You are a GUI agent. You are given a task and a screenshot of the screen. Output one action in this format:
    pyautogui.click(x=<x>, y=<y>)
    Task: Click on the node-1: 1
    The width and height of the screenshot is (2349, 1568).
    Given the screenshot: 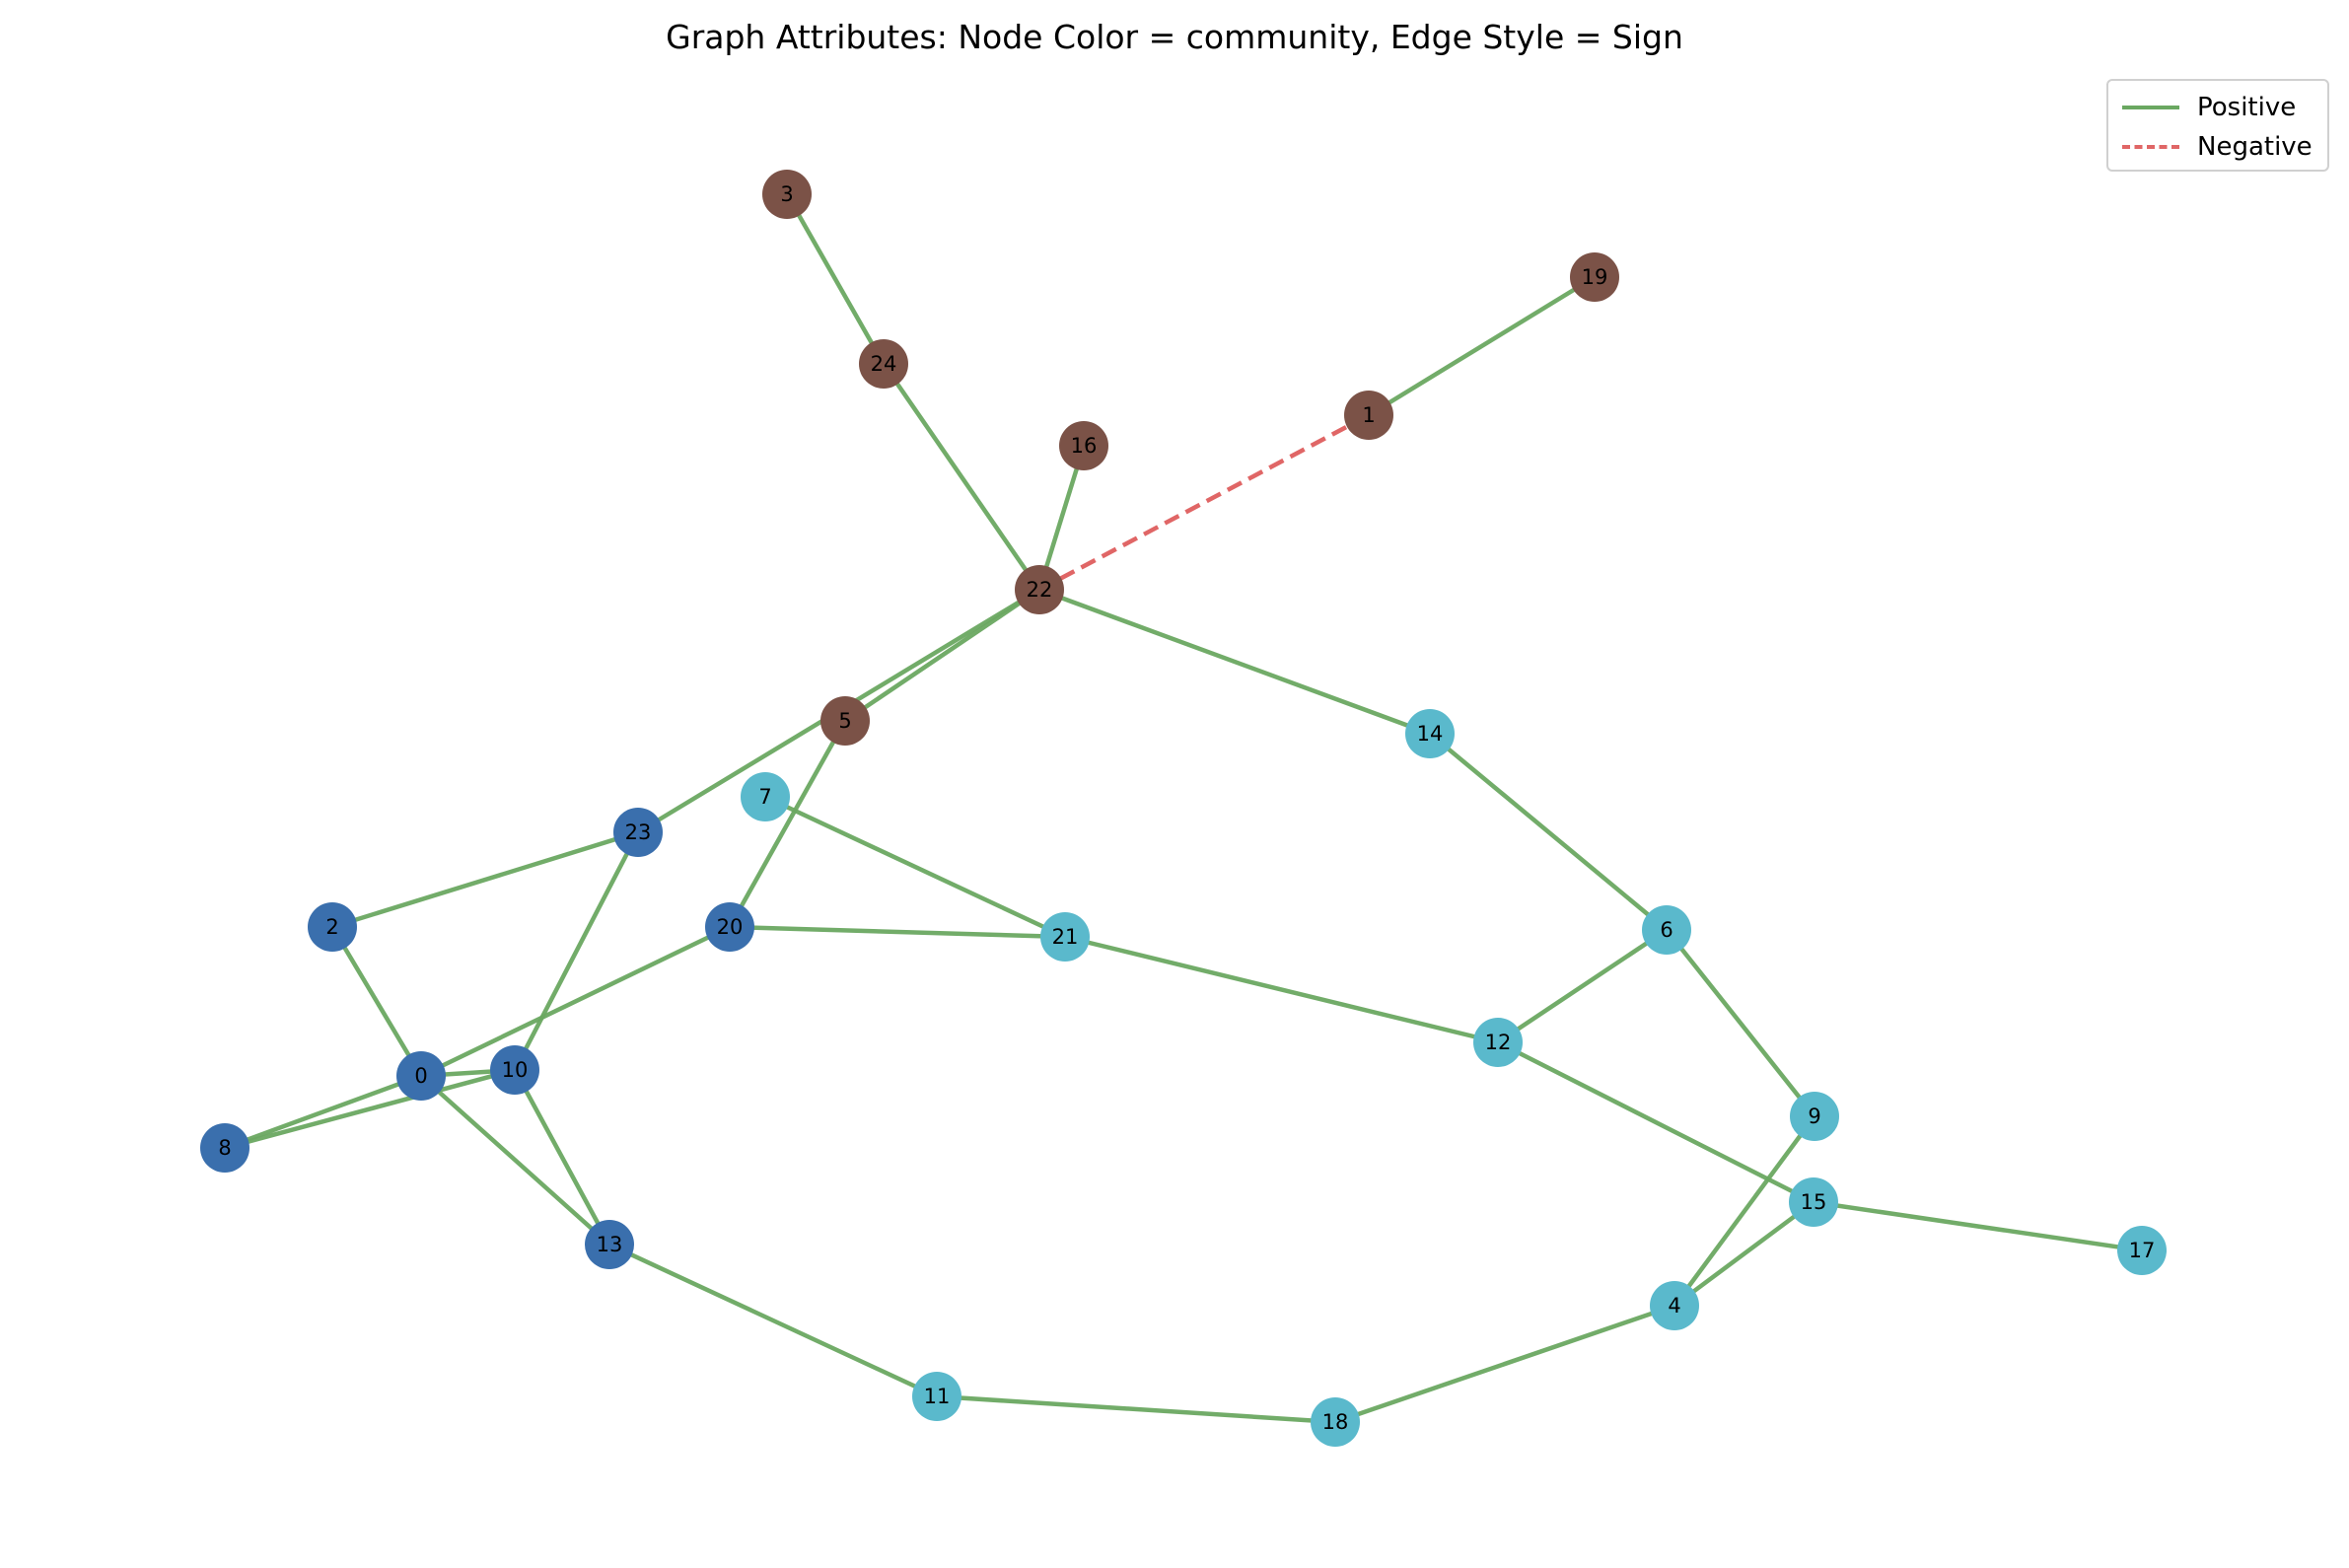 What is the action you would take?
    pyautogui.click(x=1368, y=415)
    